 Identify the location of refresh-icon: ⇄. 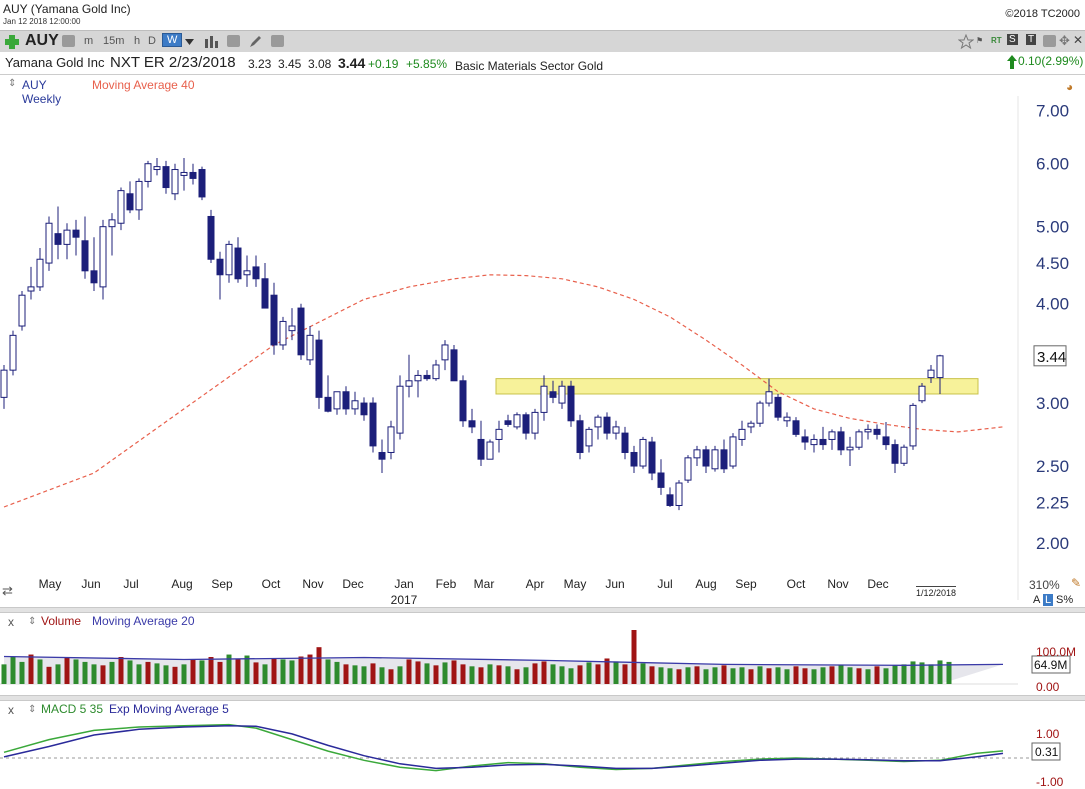
(7, 590).